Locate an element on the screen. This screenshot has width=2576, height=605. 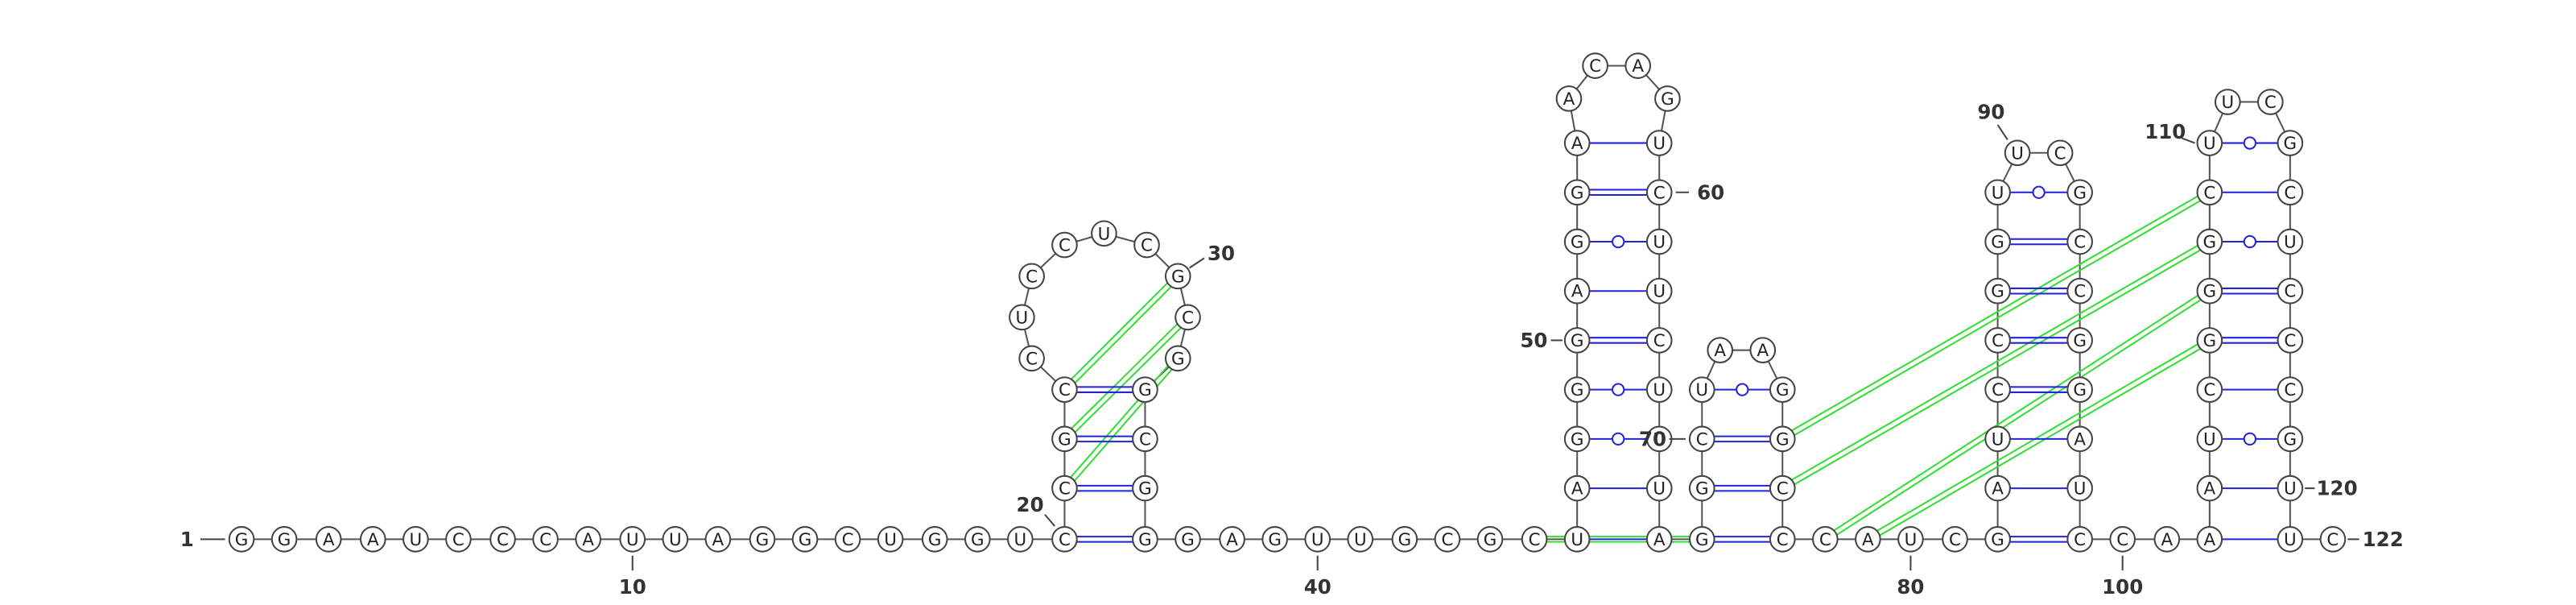
position-label: 80 is located at coordinates (1910, 587).